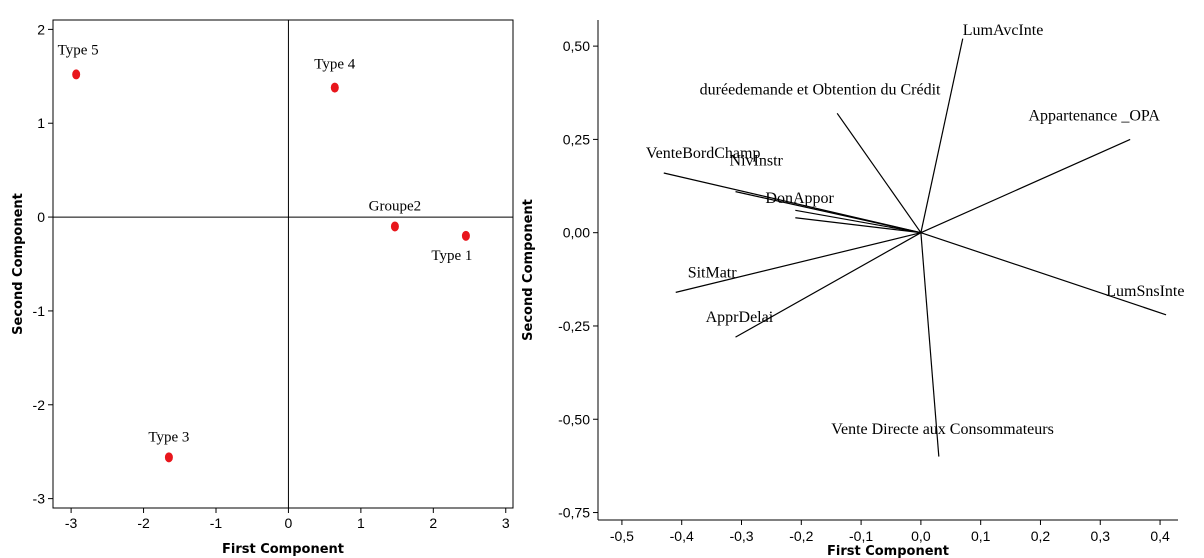 The width and height of the screenshot is (1204, 558). I want to click on score-plot-x-ticks: -3 -2 -1 0 1 2 3, so click(287, 519).